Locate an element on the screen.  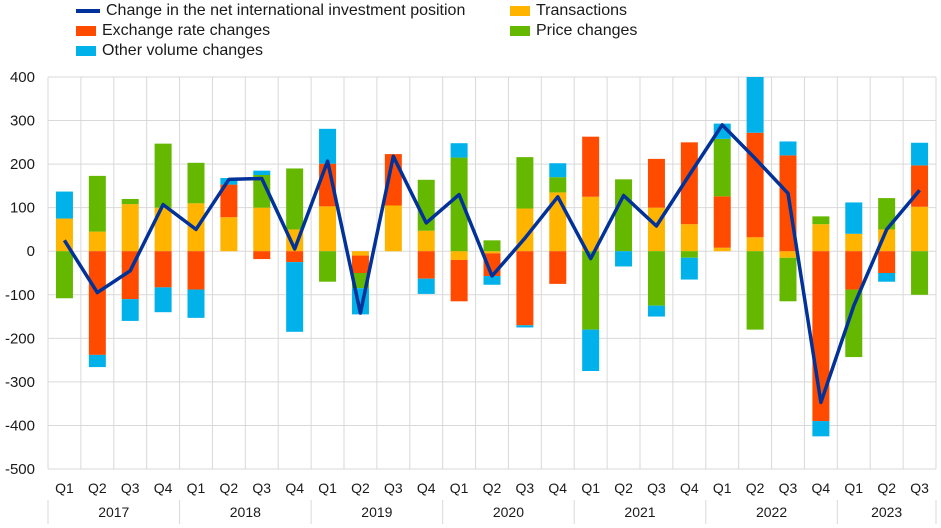
y-tick-label: -500 is located at coordinates (20, 469).